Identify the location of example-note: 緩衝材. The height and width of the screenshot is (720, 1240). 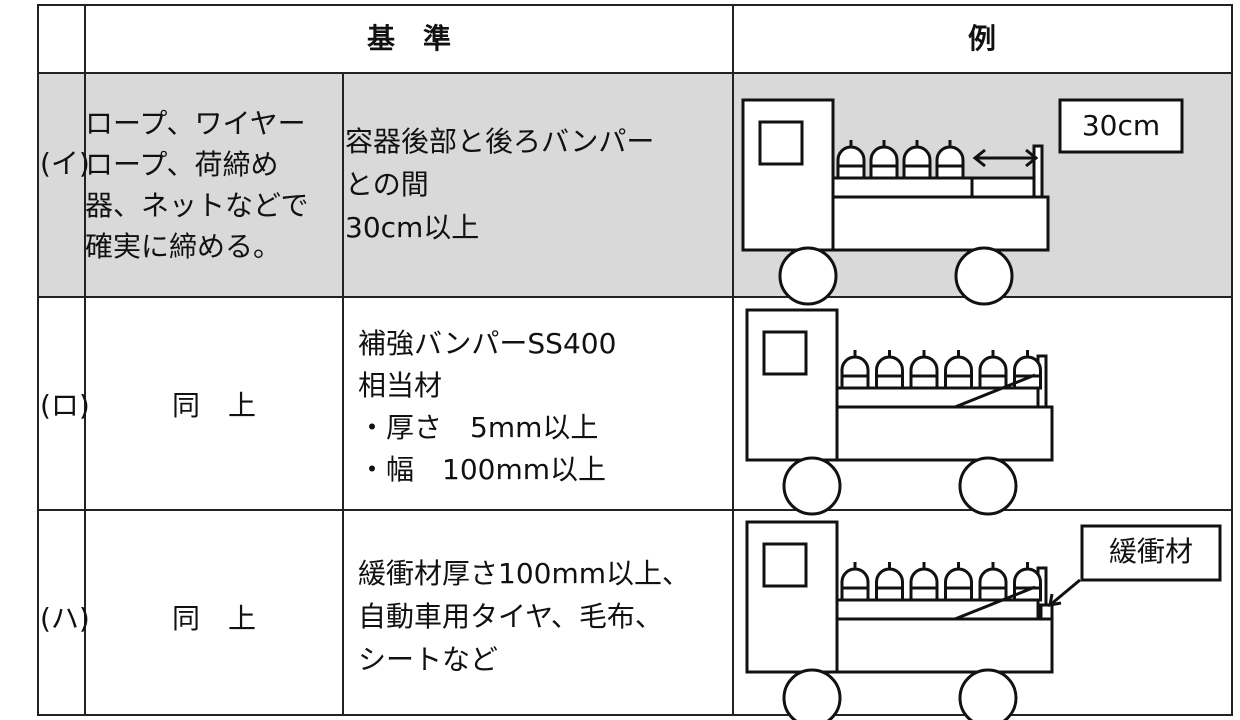
(1151, 551).